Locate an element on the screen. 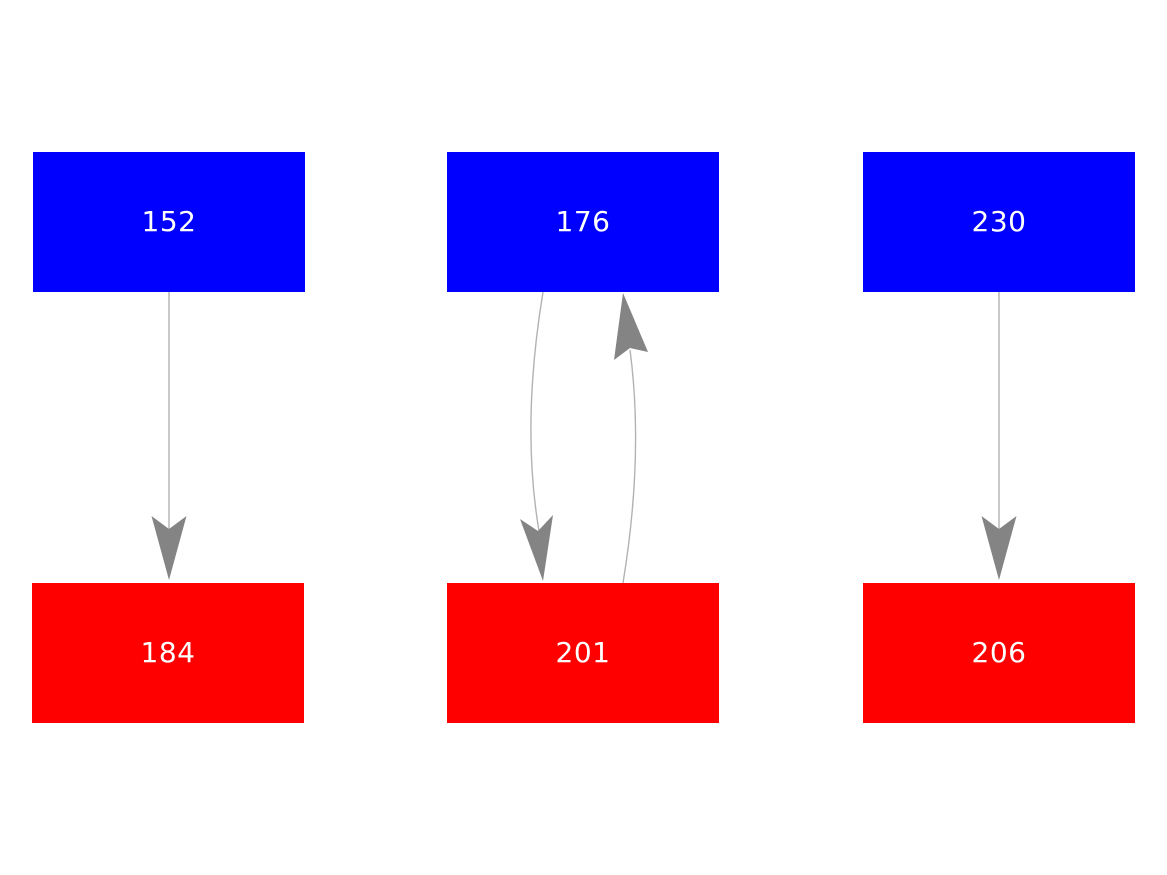 The height and width of the screenshot is (875, 1167). node-206: 206 is located at coordinates (999, 653).